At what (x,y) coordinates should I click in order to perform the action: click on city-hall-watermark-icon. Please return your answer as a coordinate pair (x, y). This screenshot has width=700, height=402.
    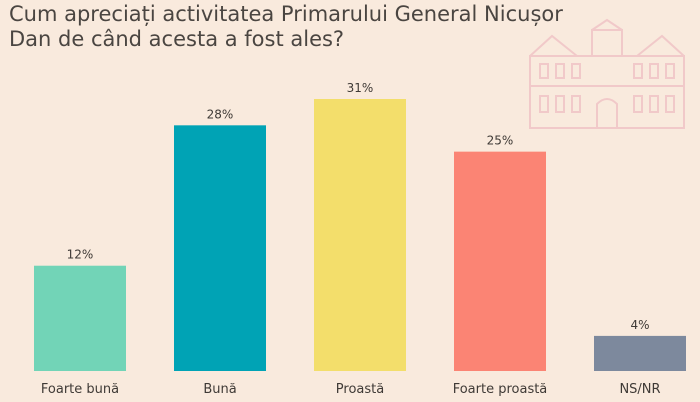
    Looking at the image, I should click on (607, 73).